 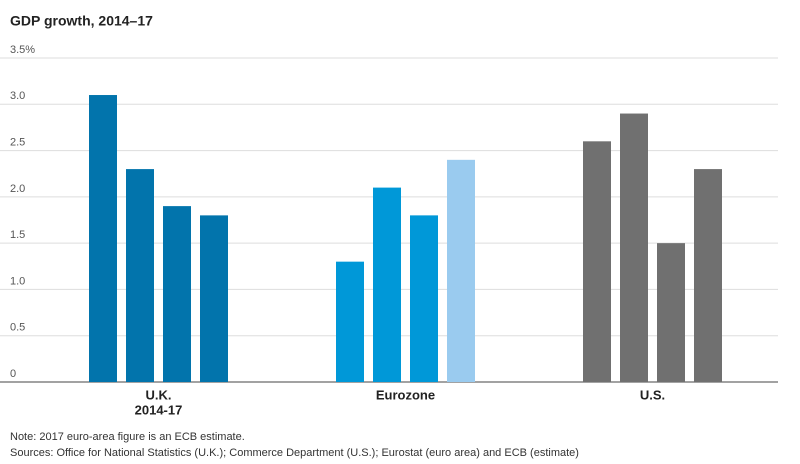 I want to click on x-tick-label: Eurozone, so click(x=405, y=394).